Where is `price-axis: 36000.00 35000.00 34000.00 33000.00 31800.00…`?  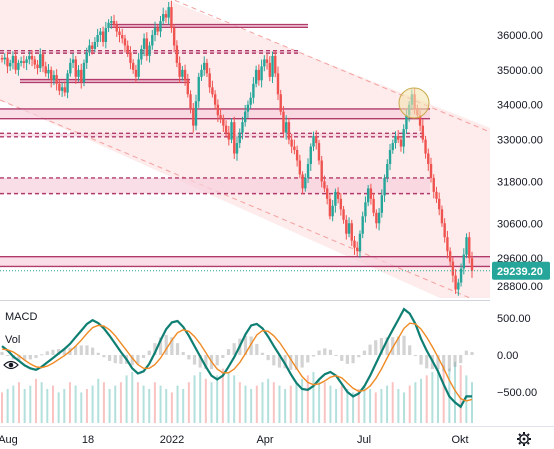
price-axis: 36000.00 35000.00 34000.00 33000.00 31800.00… is located at coordinates (521, 161).